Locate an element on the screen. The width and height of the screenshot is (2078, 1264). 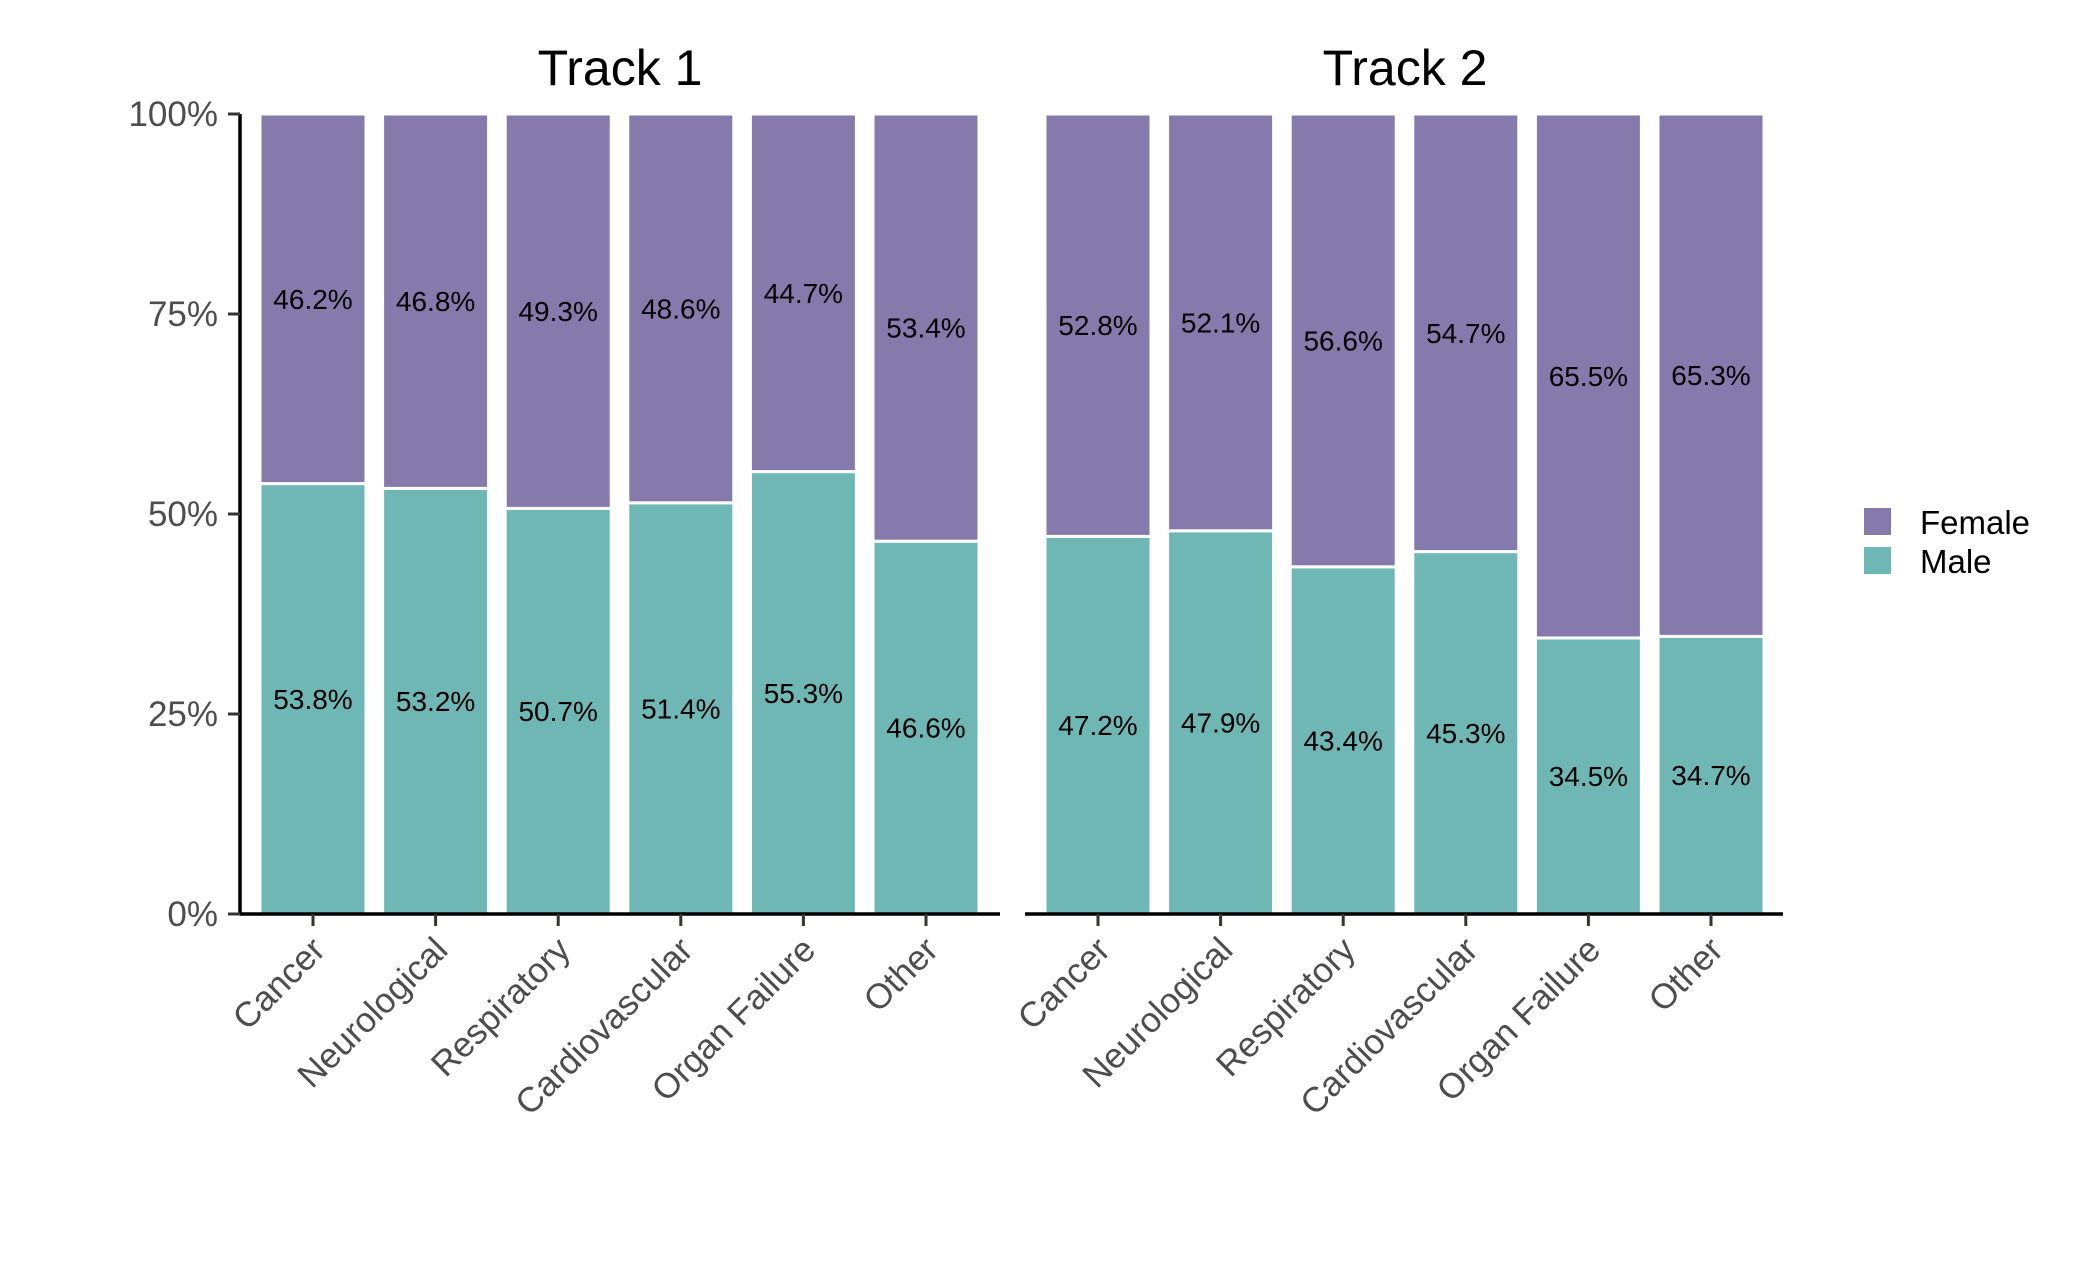
data-label: 47.2% is located at coordinates (1097, 725).